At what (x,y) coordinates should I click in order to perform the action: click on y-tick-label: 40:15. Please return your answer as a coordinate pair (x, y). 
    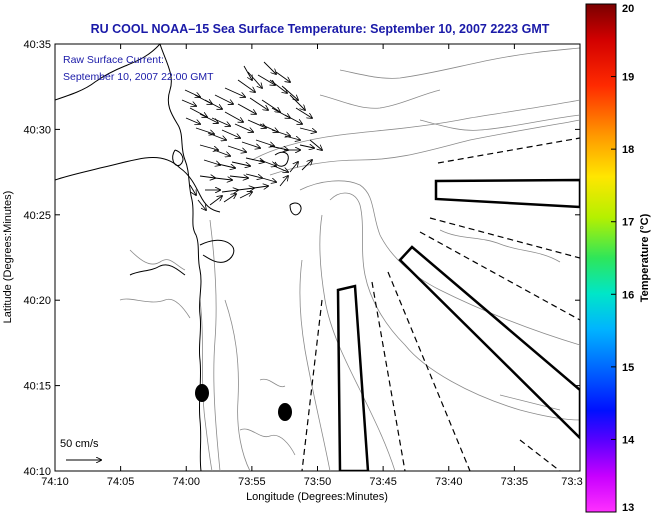
    Looking at the image, I should click on (37, 387).